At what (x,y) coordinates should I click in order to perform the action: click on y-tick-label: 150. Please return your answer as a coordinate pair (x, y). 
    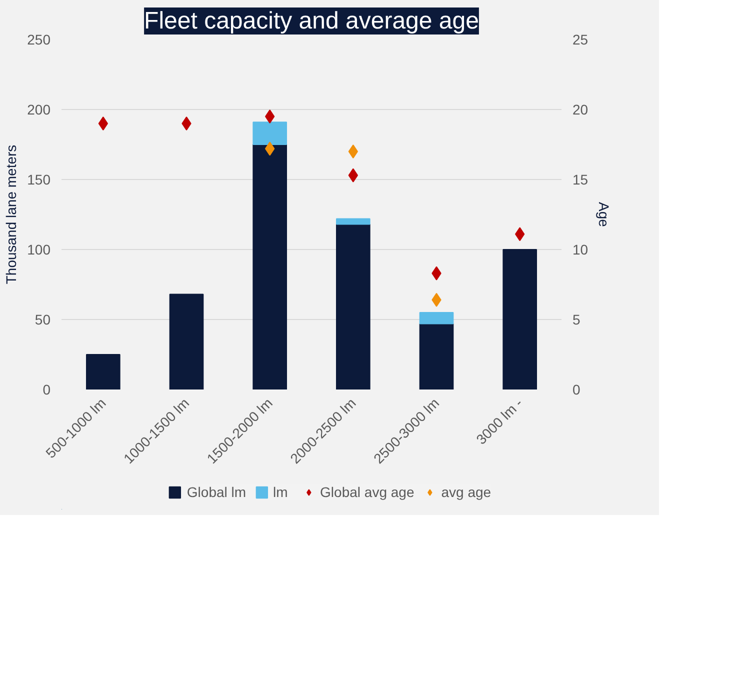
    Looking at the image, I should click on (39, 180).